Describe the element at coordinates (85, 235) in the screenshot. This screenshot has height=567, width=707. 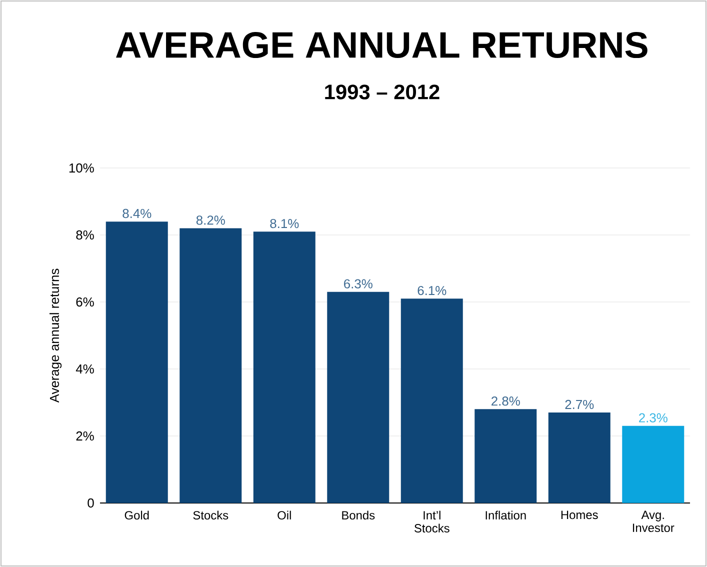
I see `y-tick-label: 8%` at that location.